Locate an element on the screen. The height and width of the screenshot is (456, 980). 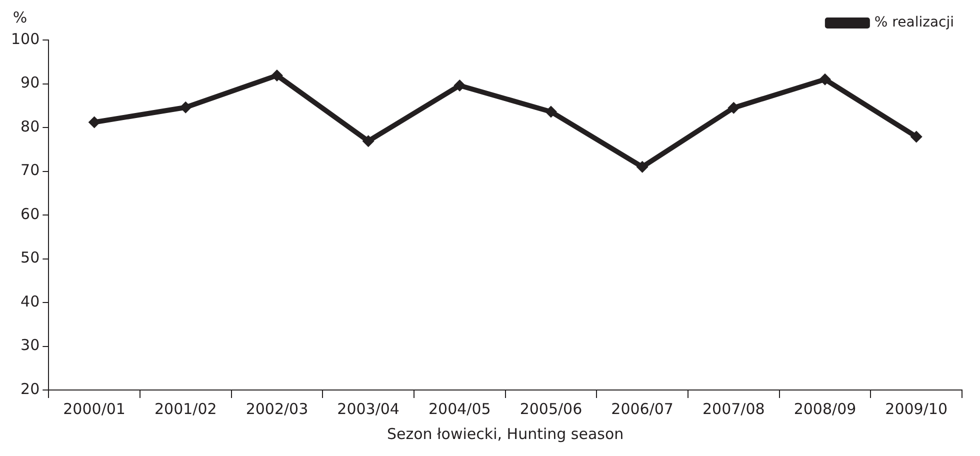
x-tick-label: 2000/01 is located at coordinates (94, 409).